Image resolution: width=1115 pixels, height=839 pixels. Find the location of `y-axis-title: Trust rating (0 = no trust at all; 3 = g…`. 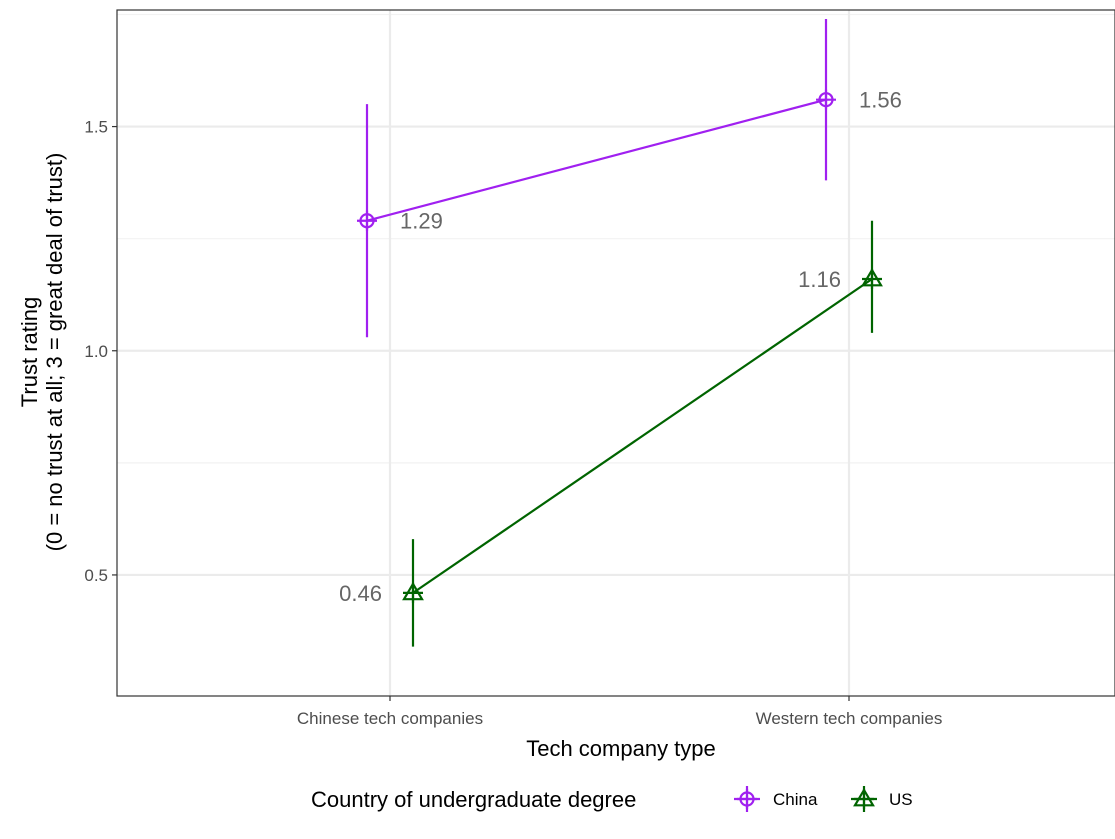

y-axis-title: Trust rating (0 = no trust at all; 3 = g… is located at coordinates (42, 352).